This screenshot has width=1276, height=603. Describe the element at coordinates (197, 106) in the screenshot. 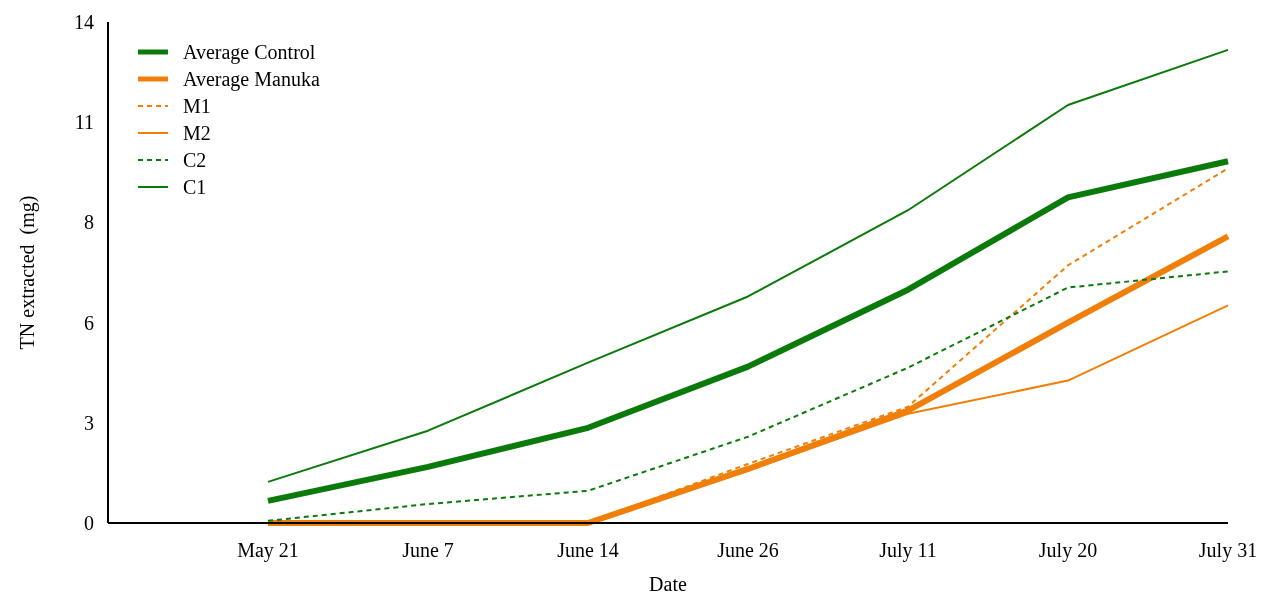

I see `legend-label: M1` at that location.